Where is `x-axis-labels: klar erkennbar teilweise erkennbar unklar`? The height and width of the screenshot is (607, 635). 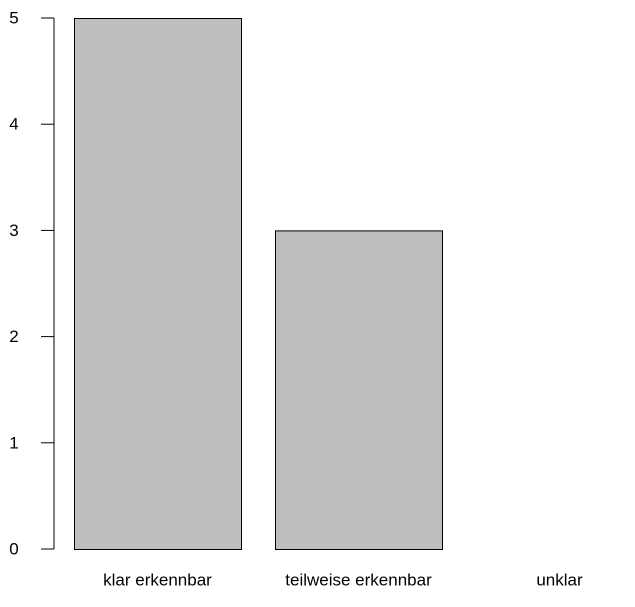
x-axis-labels: klar erkennbar teilweise erkennbar unklar is located at coordinates (343, 580).